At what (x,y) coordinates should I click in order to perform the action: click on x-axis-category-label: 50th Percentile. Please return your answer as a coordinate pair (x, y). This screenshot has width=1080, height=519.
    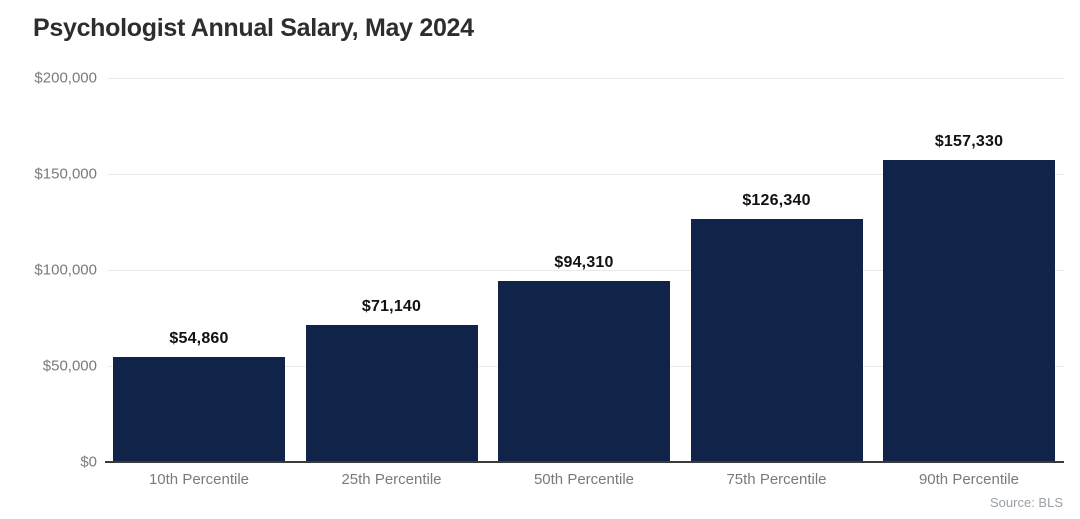
    Looking at the image, I should click on (584, 479).